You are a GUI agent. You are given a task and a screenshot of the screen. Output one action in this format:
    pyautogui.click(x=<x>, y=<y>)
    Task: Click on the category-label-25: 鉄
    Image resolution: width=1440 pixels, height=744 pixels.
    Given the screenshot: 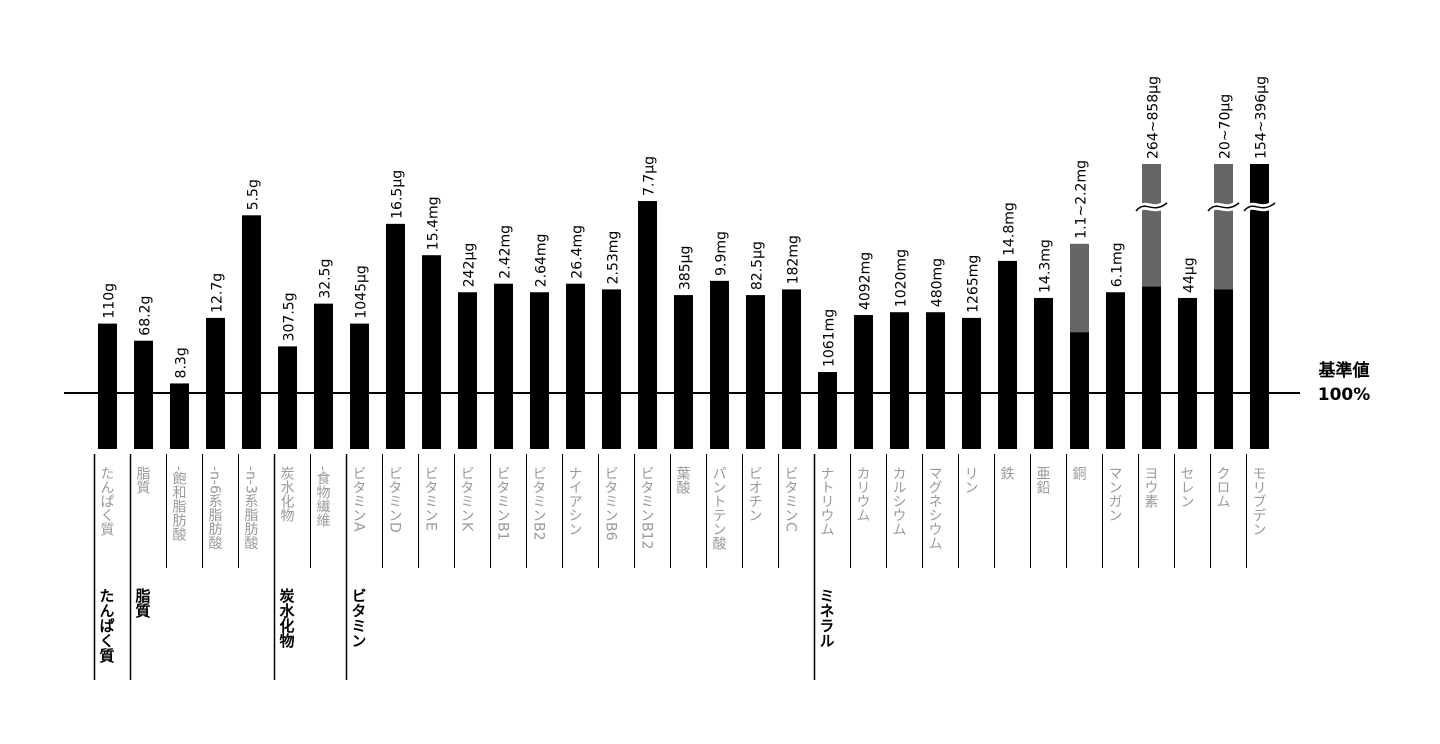 What is the action you would take?
    pyautogui.click(x=1007, y=473)
    